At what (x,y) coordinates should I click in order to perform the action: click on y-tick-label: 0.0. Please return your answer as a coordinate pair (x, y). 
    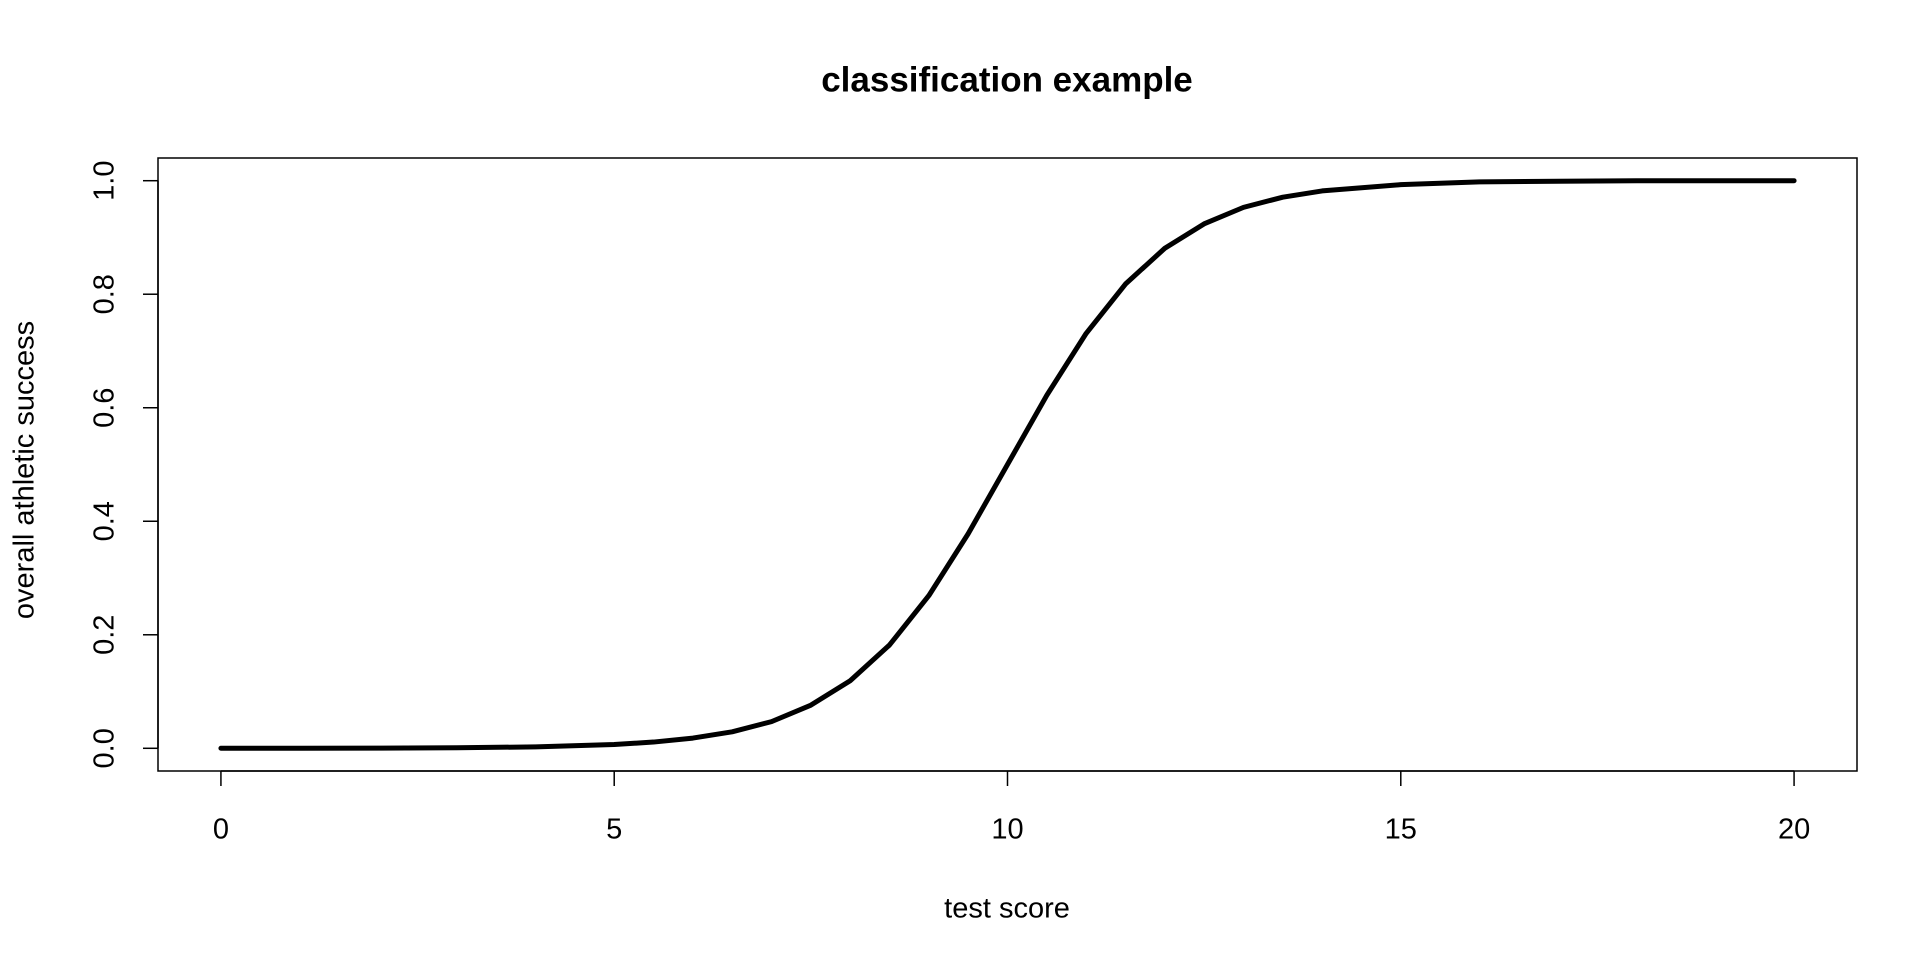
    Looking at the image, I should click on (105, 748).